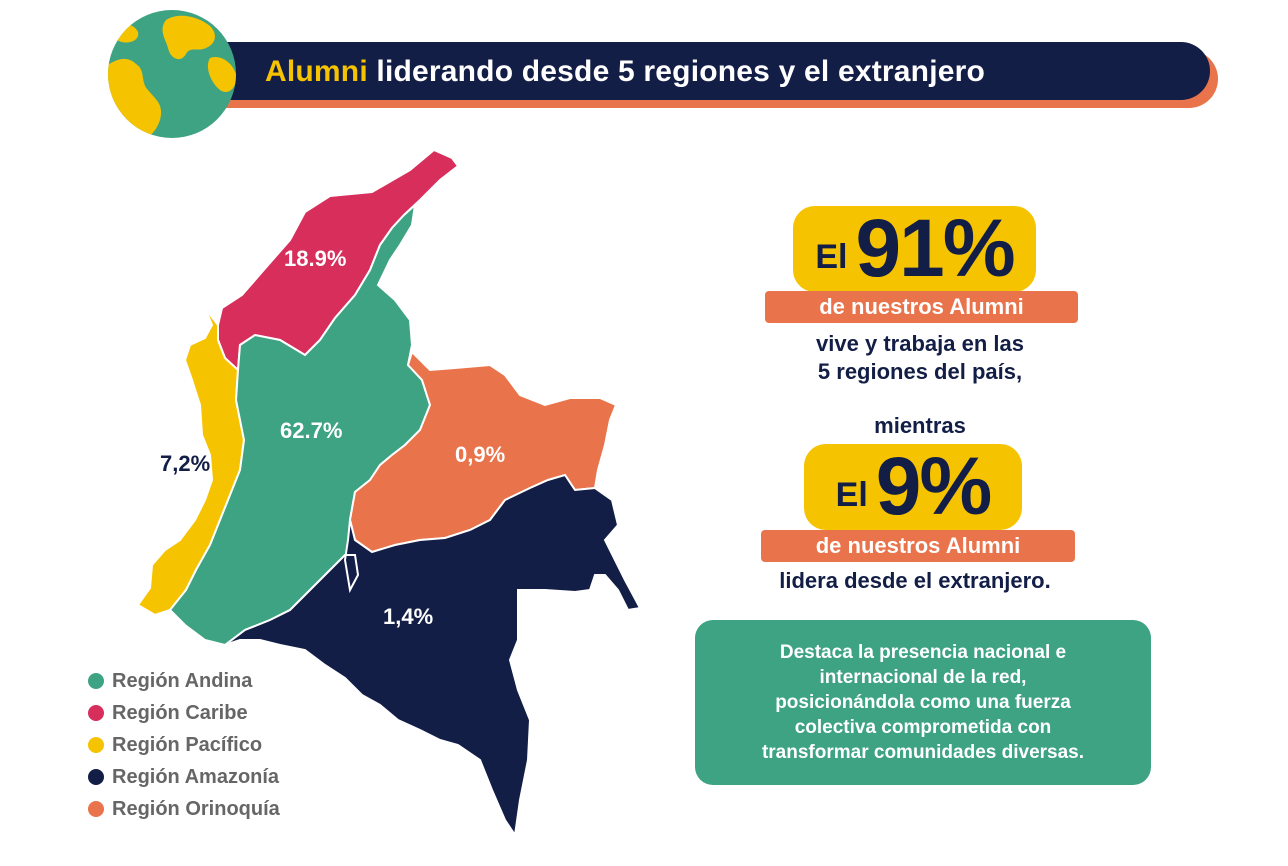 Image resolution: width=1288 pixels, height=866 pixels. I want to click on orinoquia-percent: 0,9%, so click(480, 454).